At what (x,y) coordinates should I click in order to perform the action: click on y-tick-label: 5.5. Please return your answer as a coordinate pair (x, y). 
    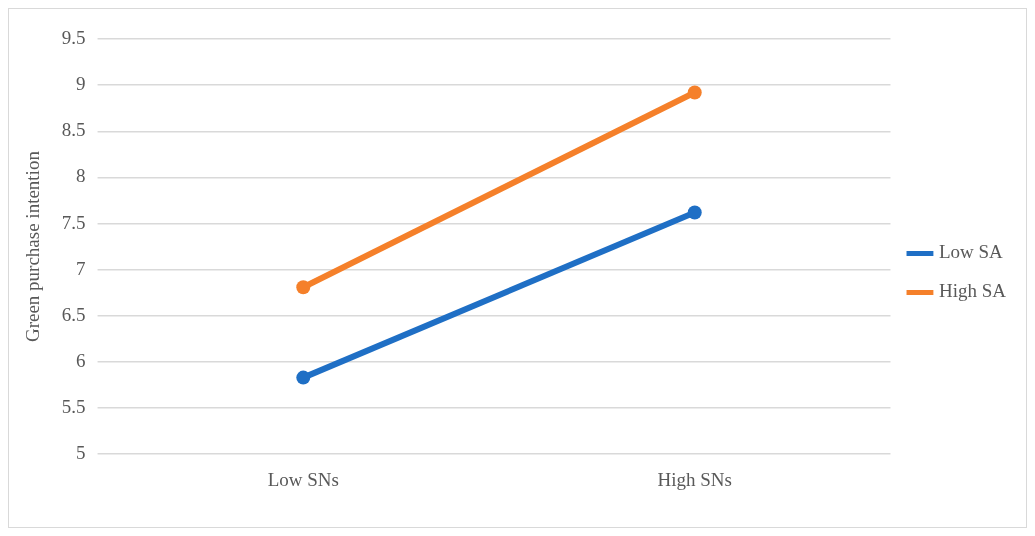
    Looking at the image, I should click on (73, 407).